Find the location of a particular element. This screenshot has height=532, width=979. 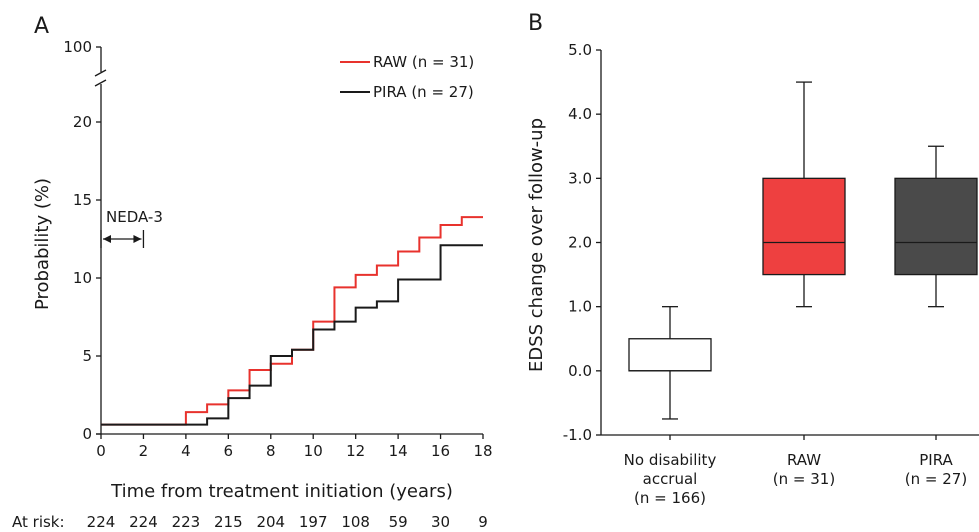

y-axis-title: Probability (%) is located at coordinates (42, 244).